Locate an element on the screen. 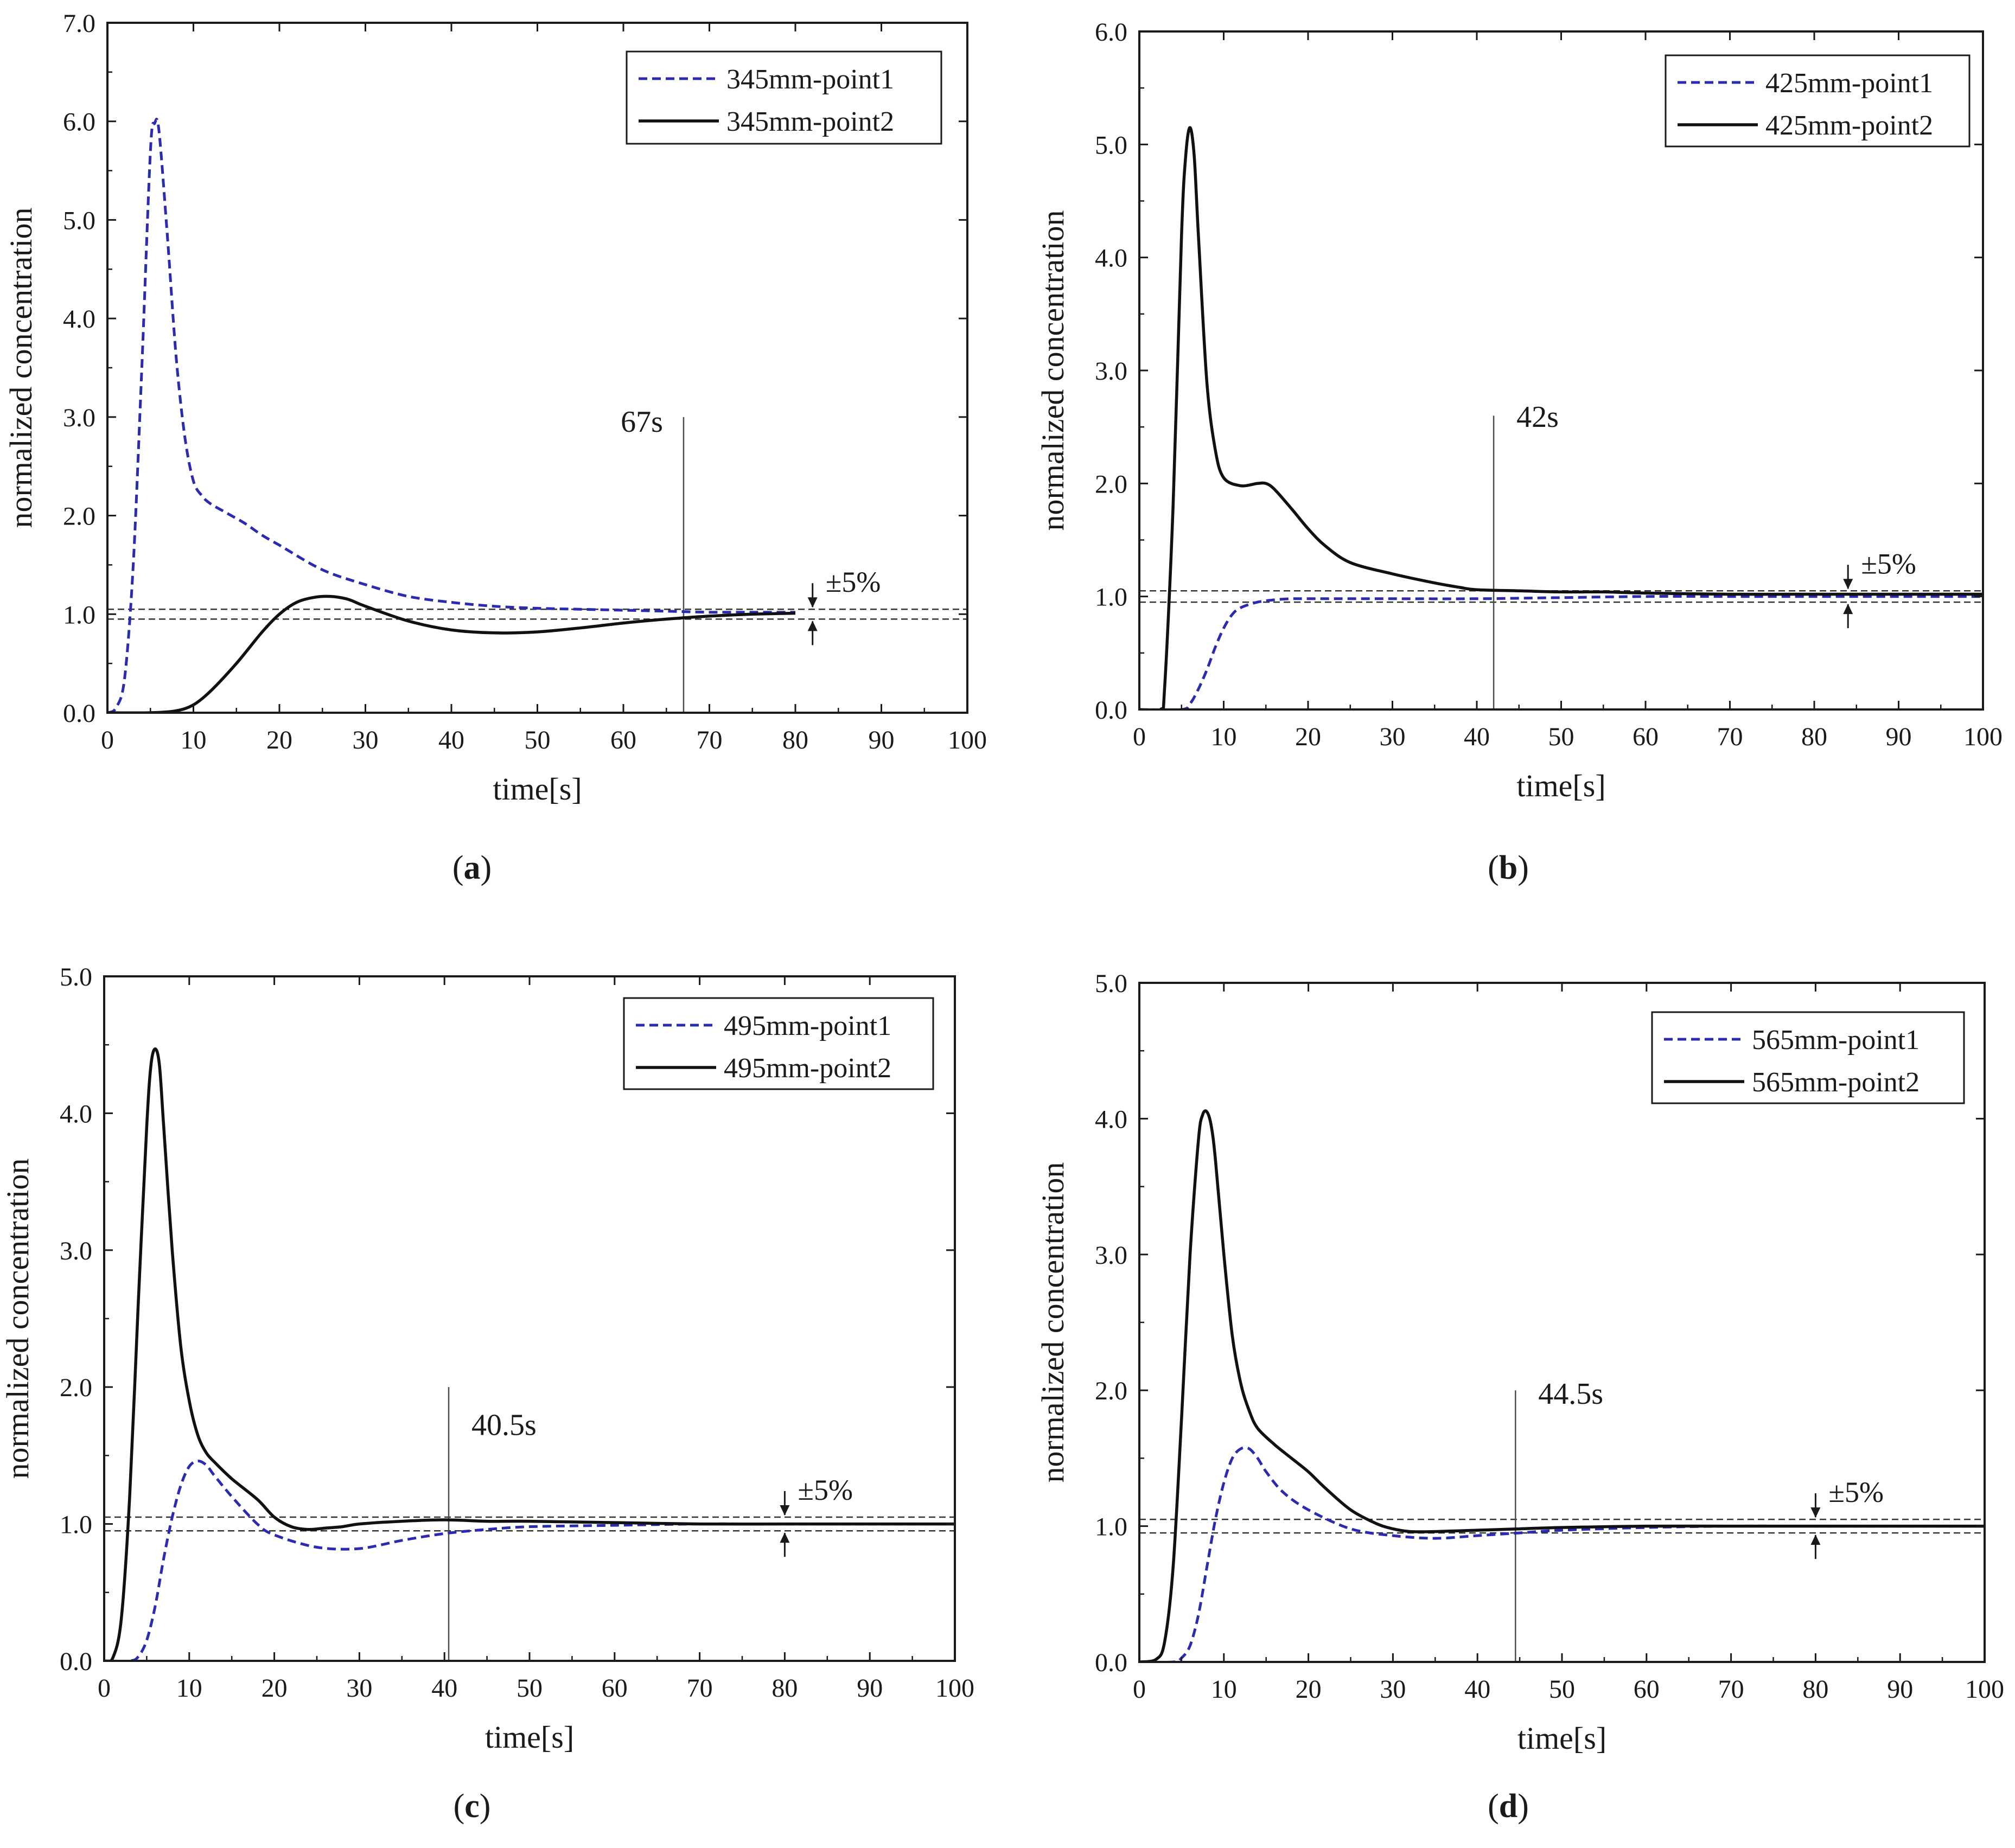 This screenshot has width=2015, height=1848. legend-label-2: 425mm-point2 is located at coordinates (1849, 126).